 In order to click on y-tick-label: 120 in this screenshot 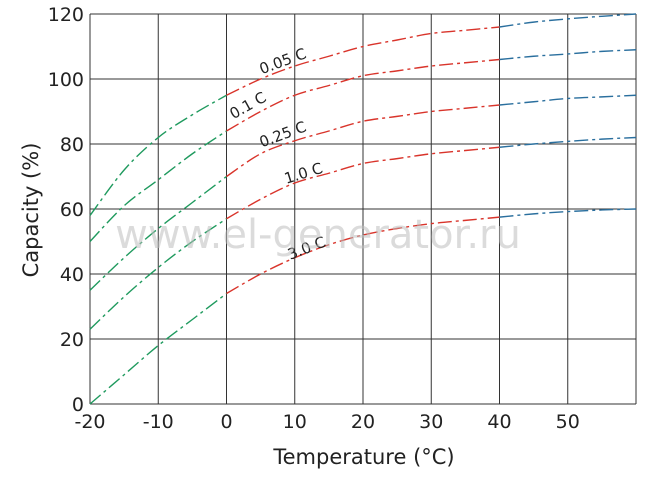, I will do `click(66, 15)`.